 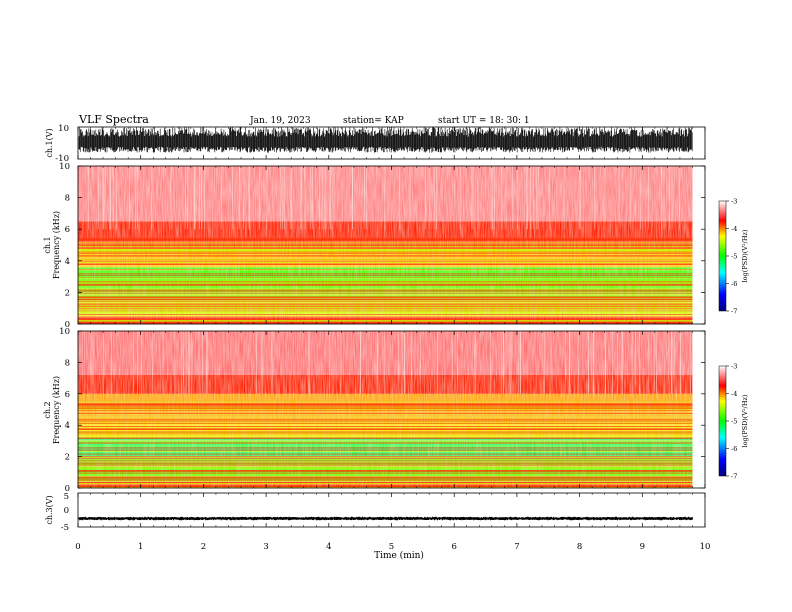 What do you see at coordinates (705, 547) in the screenshot?
I see `x-tick-label: 10` at bounding box center [705, 547].